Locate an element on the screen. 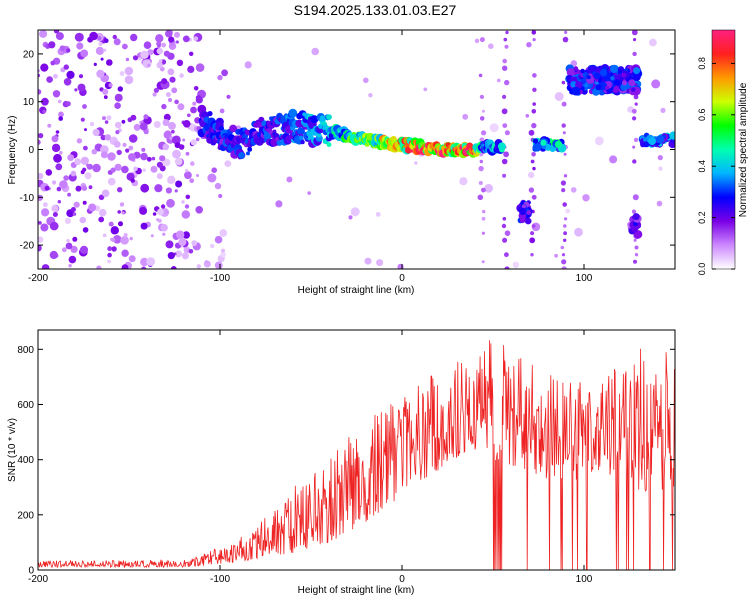 This screenshot has height=600, width=750. colorbar-tick-label: 0.8 is located at coordinates (702, 63).